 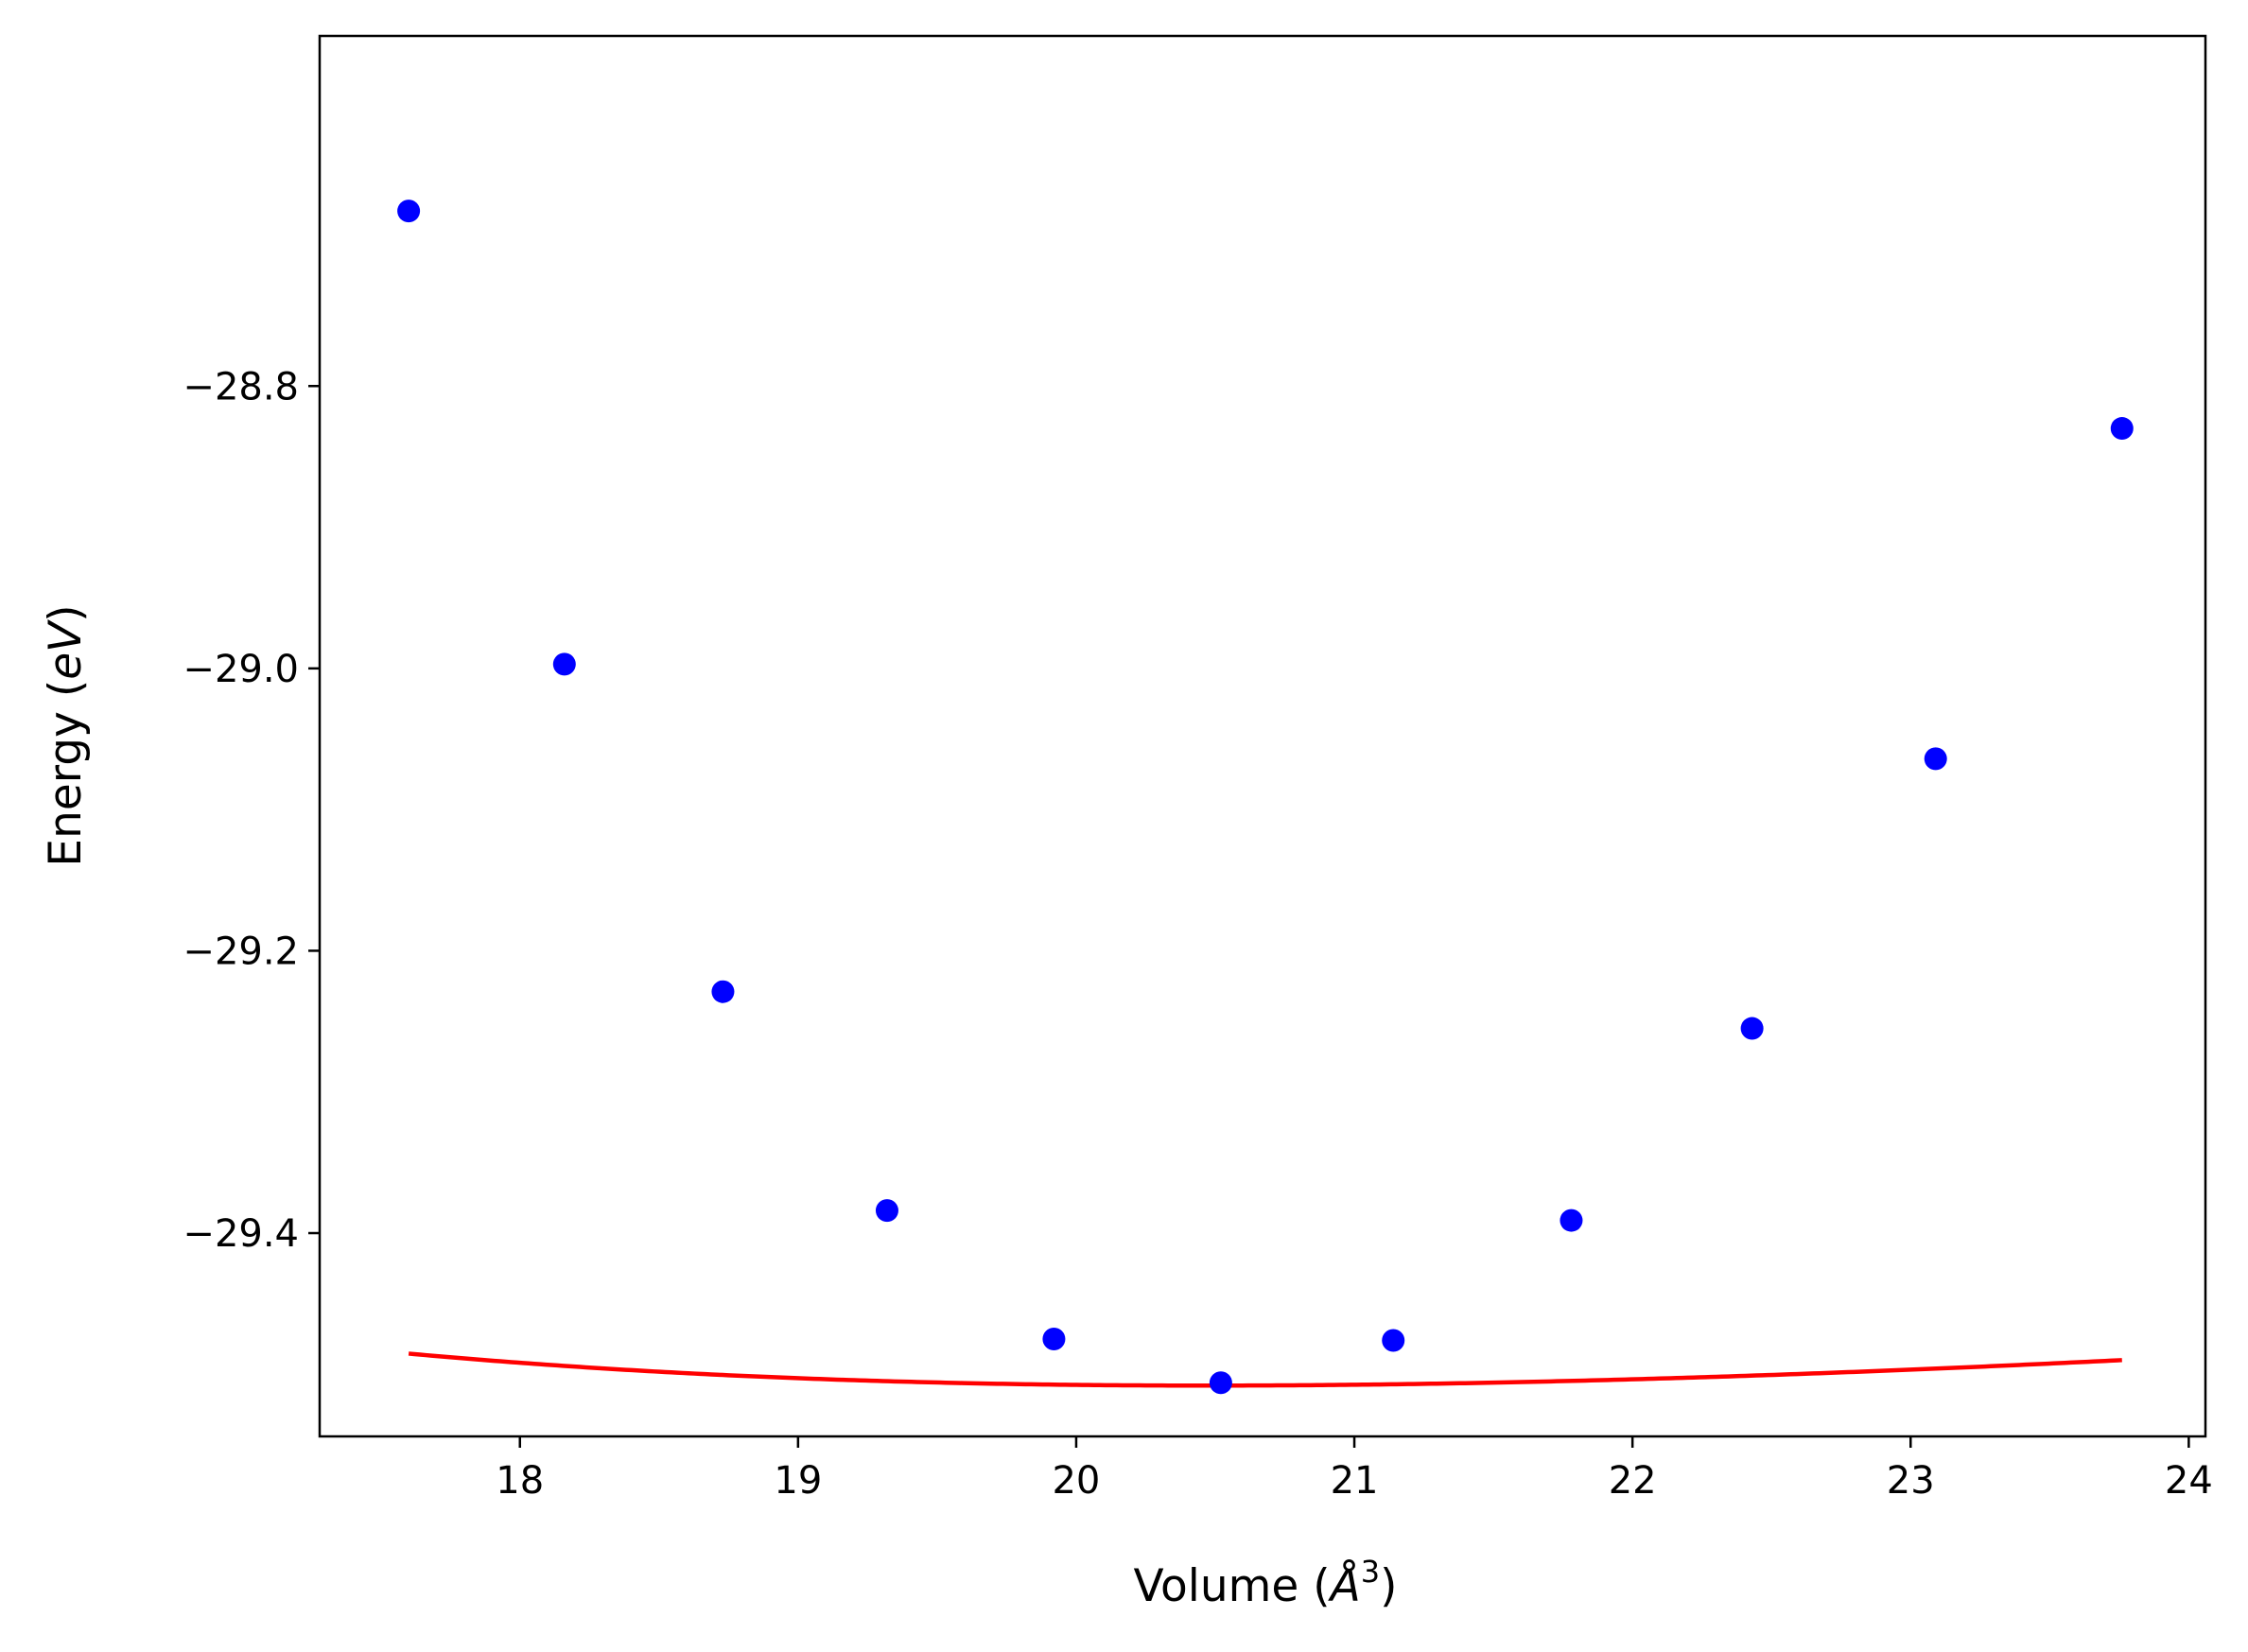 What do you see at coordinates (798, 1481) in the screenshot?
I see `x-tick-label: 19` at bounding box center [798, 1481].